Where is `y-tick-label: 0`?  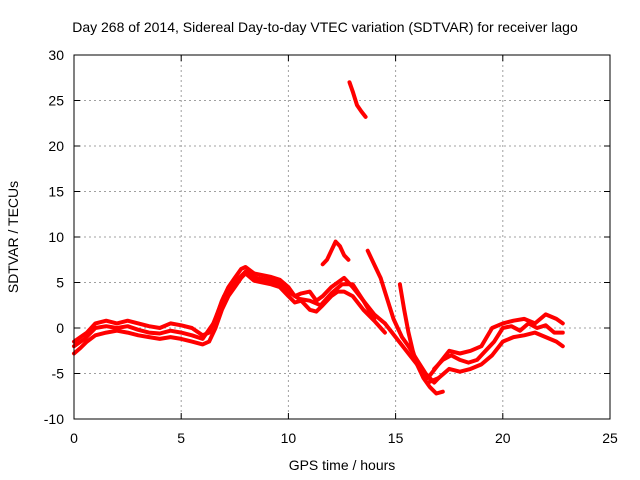
y-tick-label: 0 is located at coordinates (60, 328).